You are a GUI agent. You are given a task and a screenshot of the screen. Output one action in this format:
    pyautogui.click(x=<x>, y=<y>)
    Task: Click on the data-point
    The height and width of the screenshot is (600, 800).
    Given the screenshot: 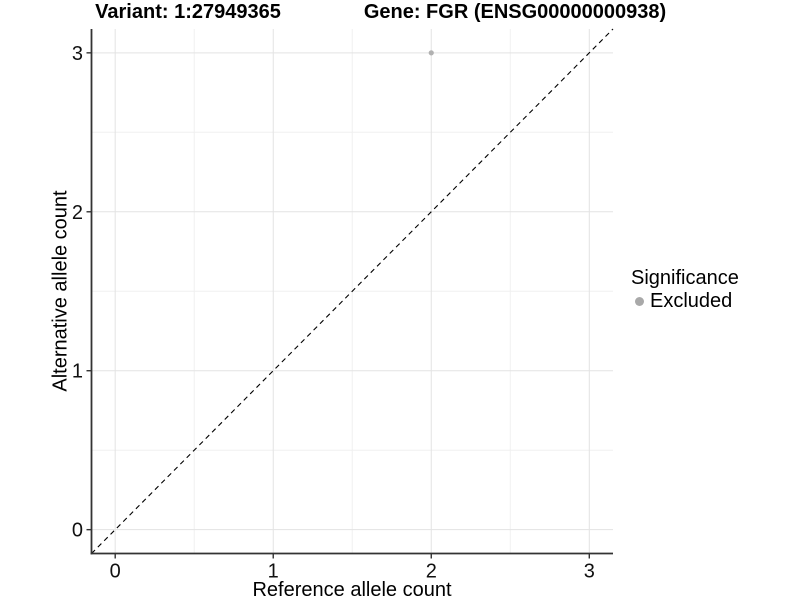 What is the action you would take?
    pyautogui.click(x=431, y=53)
    